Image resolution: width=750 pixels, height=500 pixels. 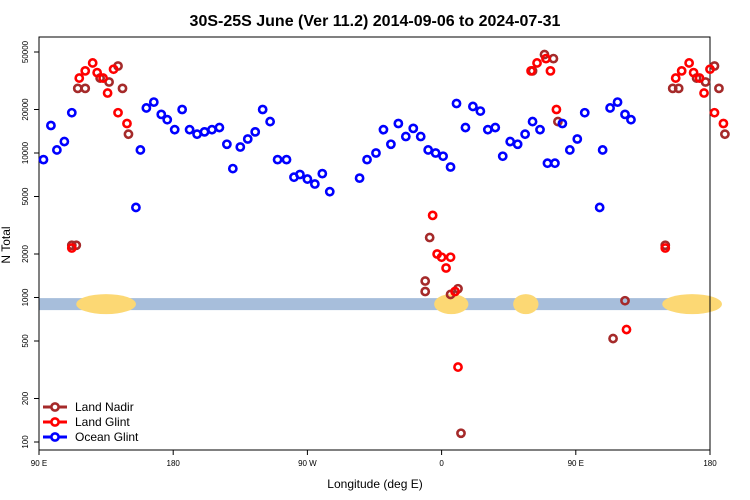 I want to click on legend-label-ocean-glint: Ocean Glint, so click(x=107, y=437).